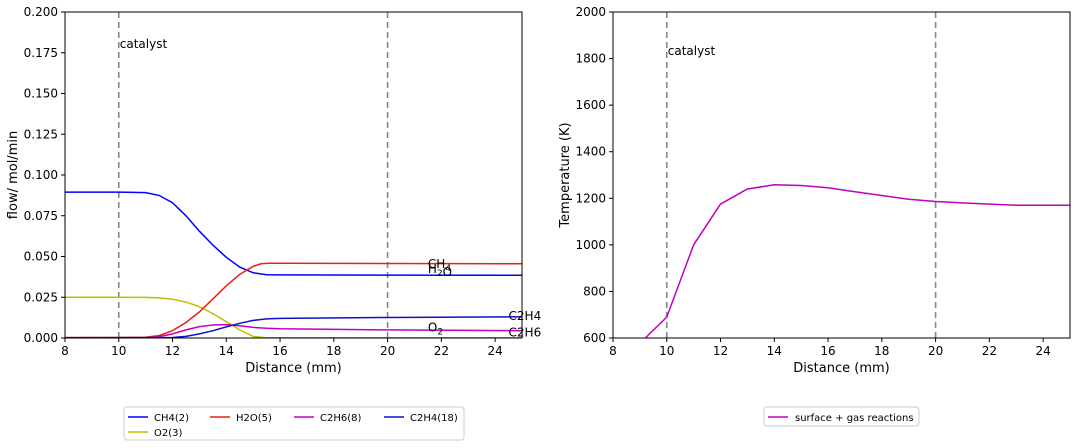 Image resolution: width=1080 pixels, height=448 pixels. What do you see at coordinates (41, 175) in the screenshot?
I see `y-tick-label: 0.100` at bounding box center [41, 175].